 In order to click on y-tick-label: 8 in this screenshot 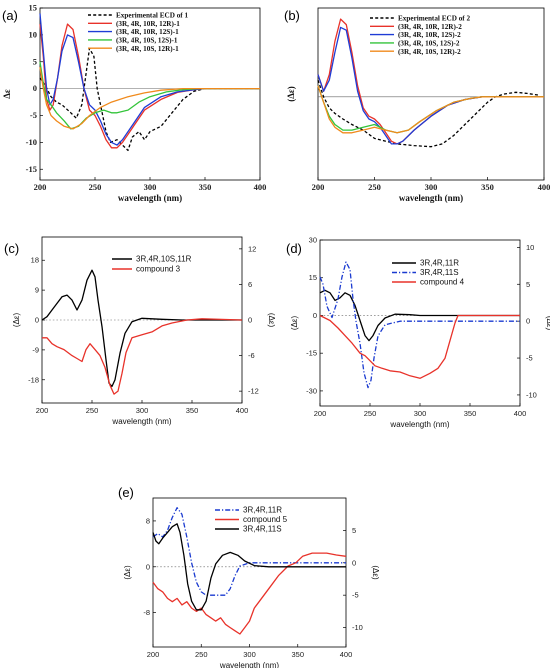, I will do `click(148, 520)`.